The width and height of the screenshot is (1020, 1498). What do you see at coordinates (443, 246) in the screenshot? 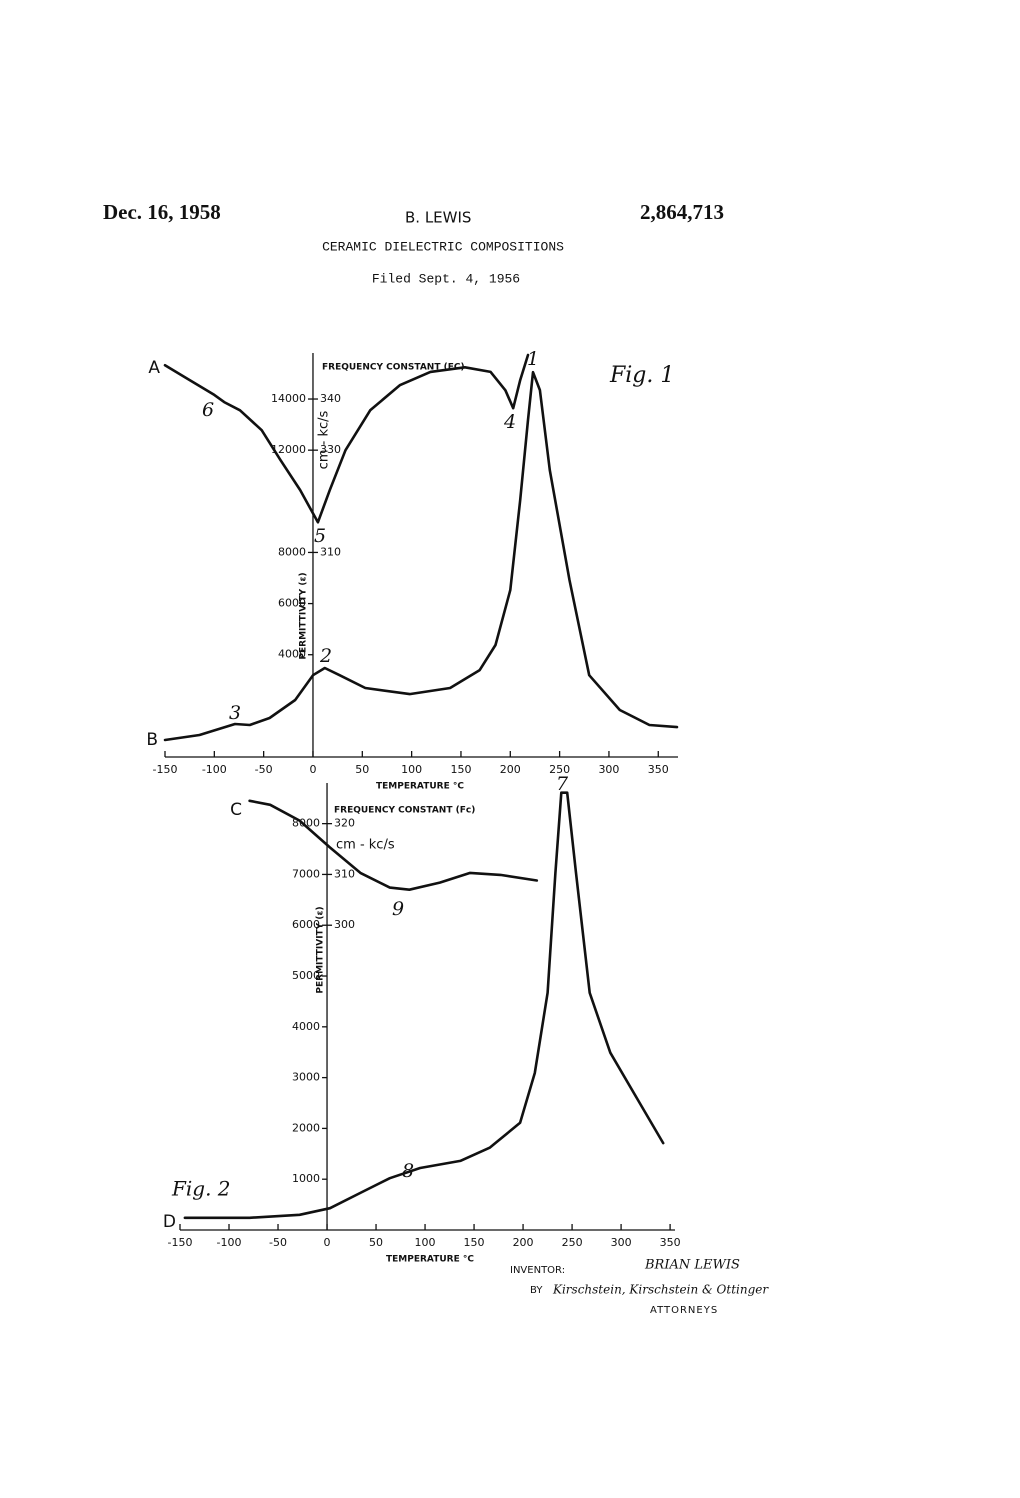
I see `title: CERAMIC DIELECTRIC COMPOSITIONS` at bounding box center [443, 246].